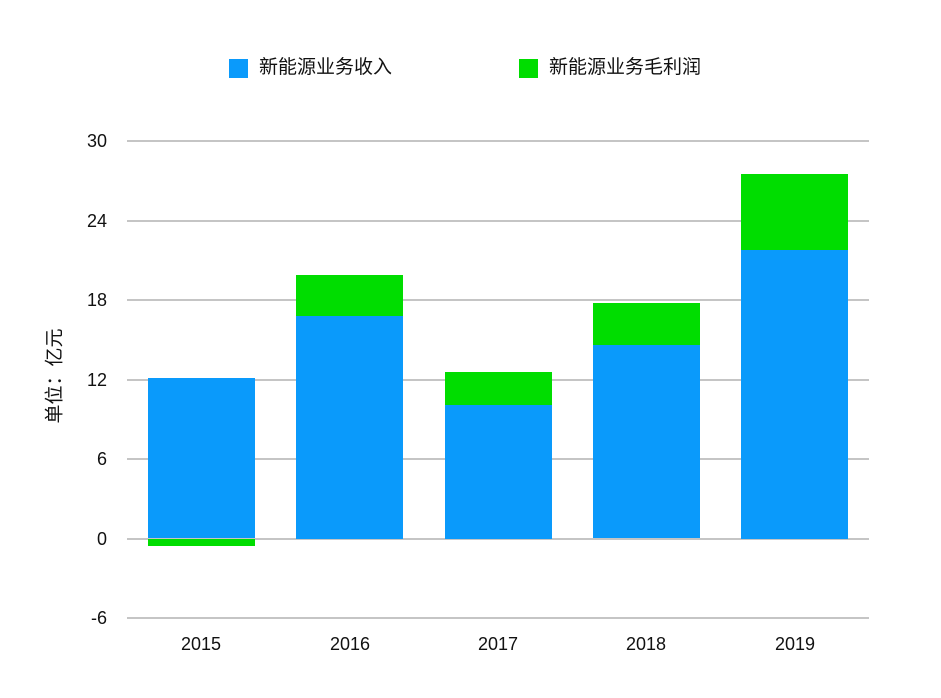 This screenshot has height=698, width=941. Describe the element at coordinates (794, 212) in the screenshot. I see `bar-gross-profit-2019` at that location.